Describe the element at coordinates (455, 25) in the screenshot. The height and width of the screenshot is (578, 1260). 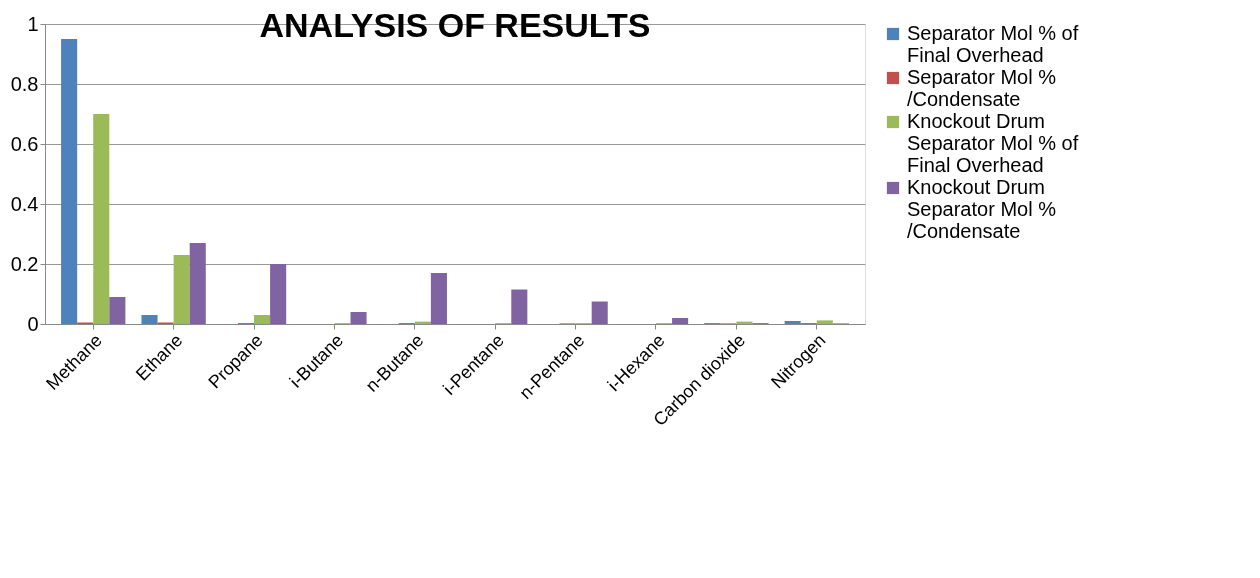
I see `chart-title: ANALYSIS OF RESULTS` at that location.